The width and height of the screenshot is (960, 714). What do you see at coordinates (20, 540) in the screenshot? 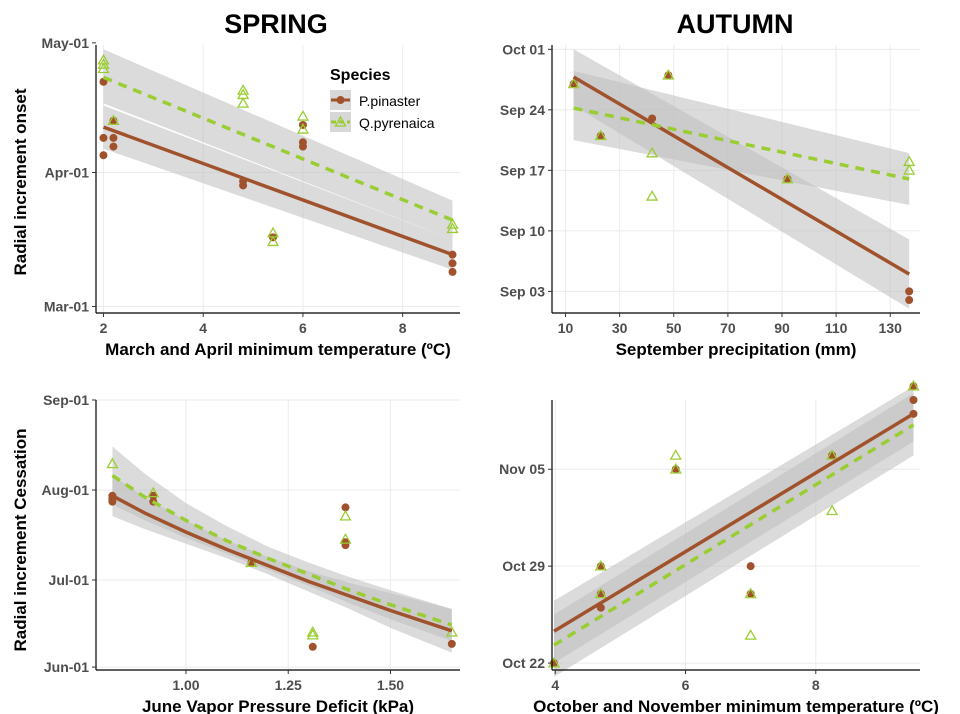
I see `bottom-row-y-label: Radial increment Cessation` at bounding box center [20, 540].